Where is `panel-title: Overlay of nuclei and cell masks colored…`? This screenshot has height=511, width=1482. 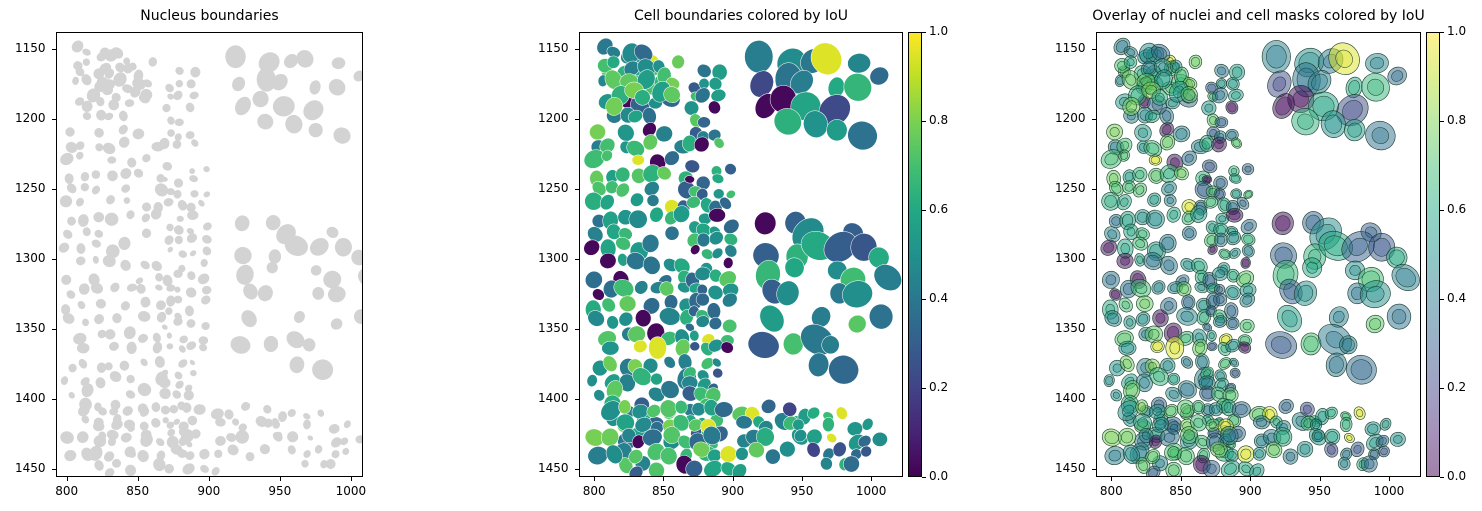 panel-title: Overlay of nuclei and cell masks colored… is located at coordinates (1258, 16).